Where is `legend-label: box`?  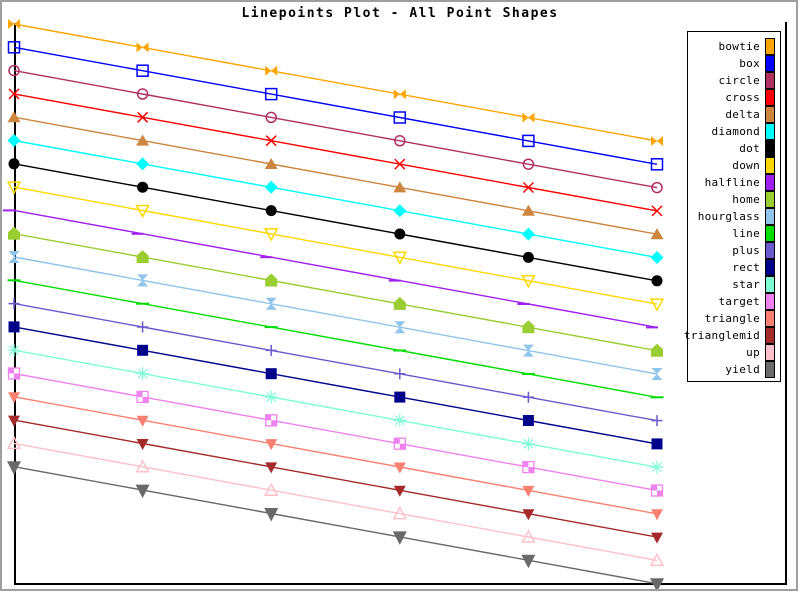
legend-label: box is located at coordinates (749, 63).